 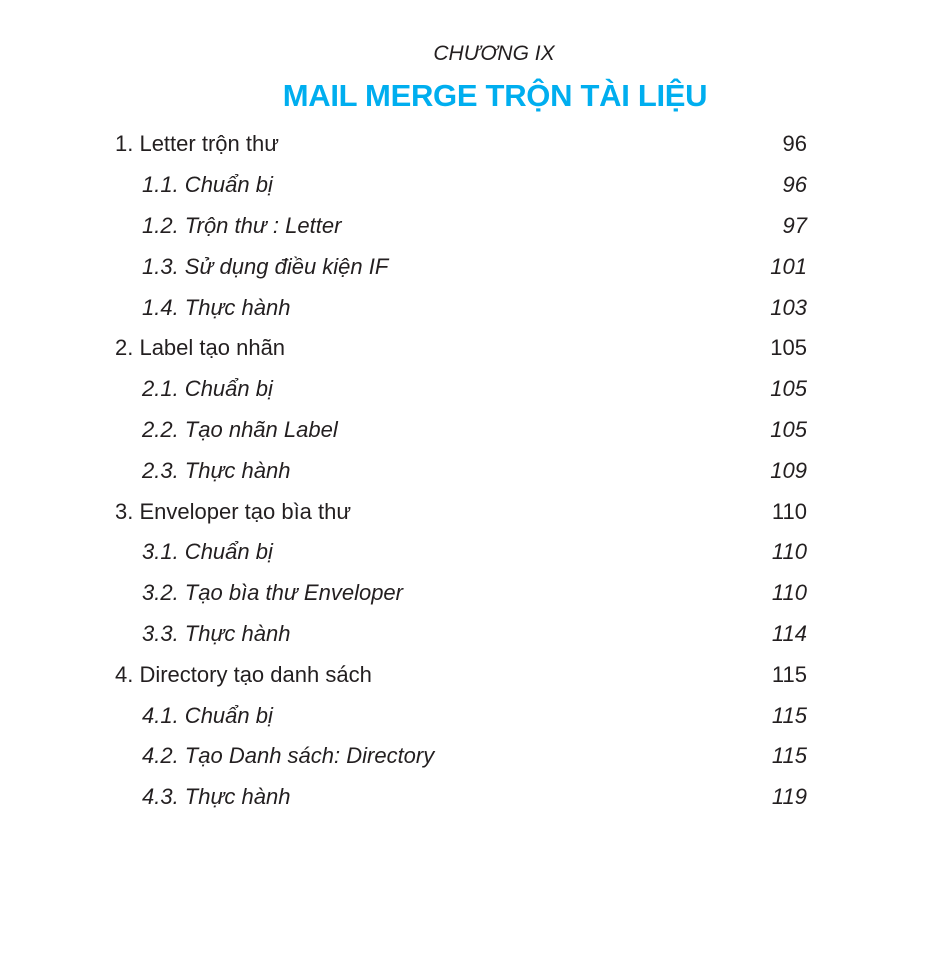 I want to click on toc-entry-label: 4.2. Tạo Danh sách: Directory, so click(x=288, y=756).